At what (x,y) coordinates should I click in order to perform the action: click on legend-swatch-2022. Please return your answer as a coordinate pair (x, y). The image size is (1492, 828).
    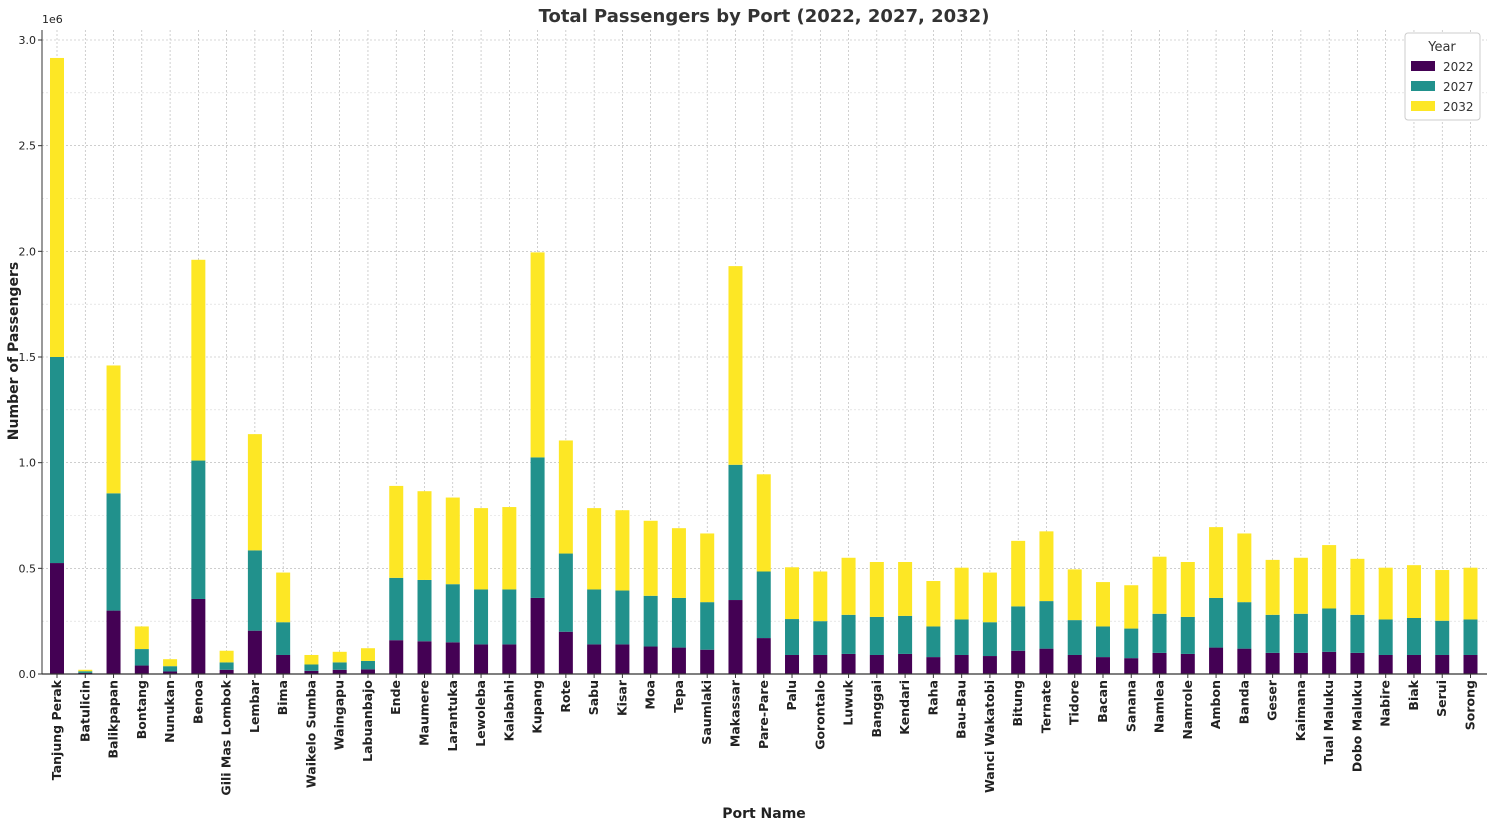
    Looking at the image, I should click on (1423, 66).